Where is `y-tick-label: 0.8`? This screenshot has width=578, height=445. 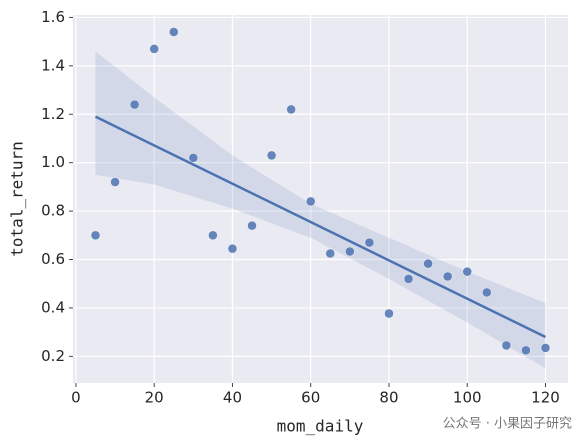
y-tick-label: 0.8 is located at coordinates (53, 211).